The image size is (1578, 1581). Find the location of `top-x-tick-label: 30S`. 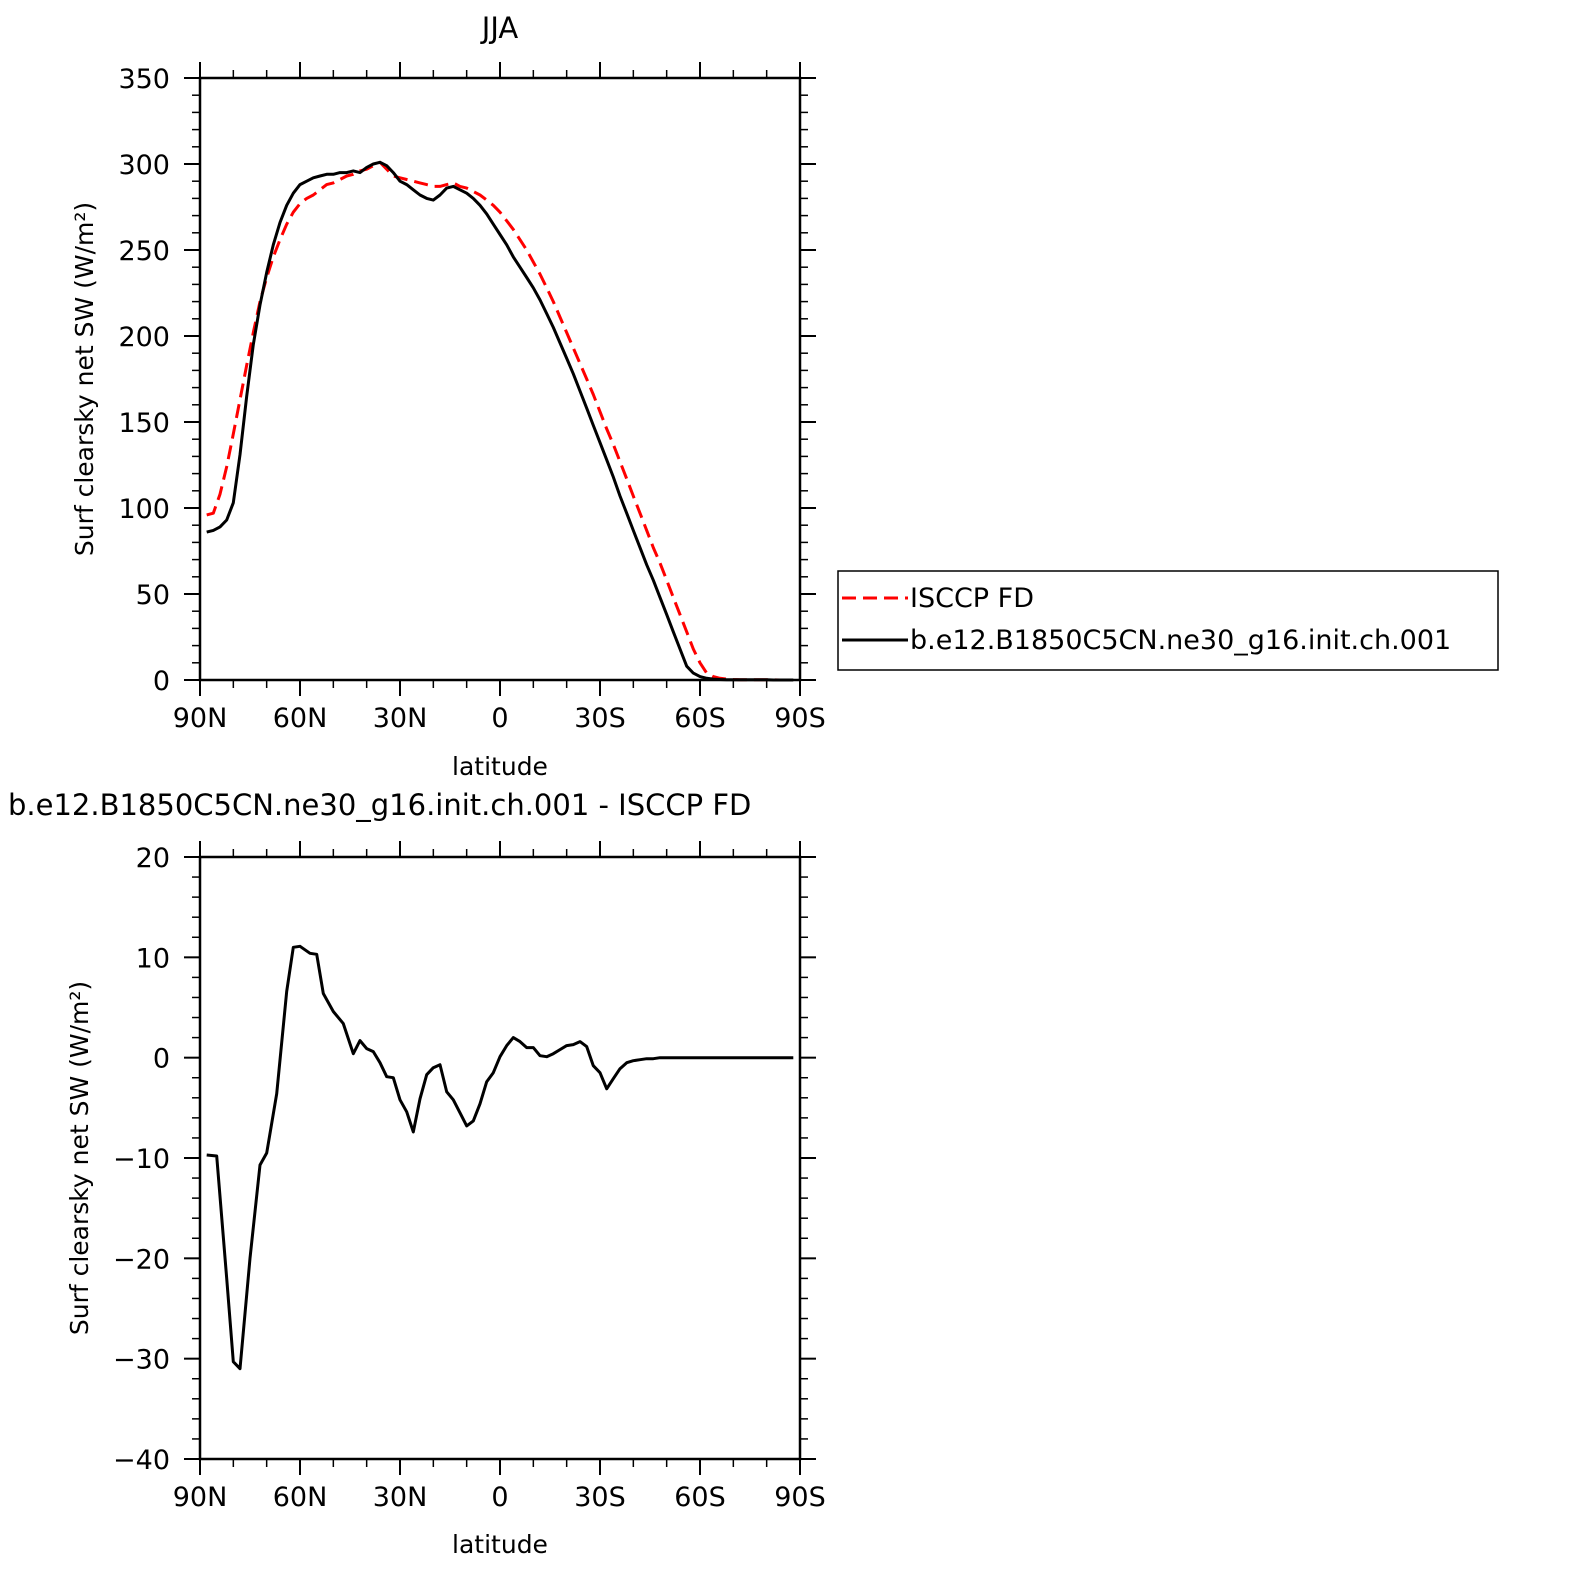

top-x-tick-label: 30S is located at coordinates (600, 718).